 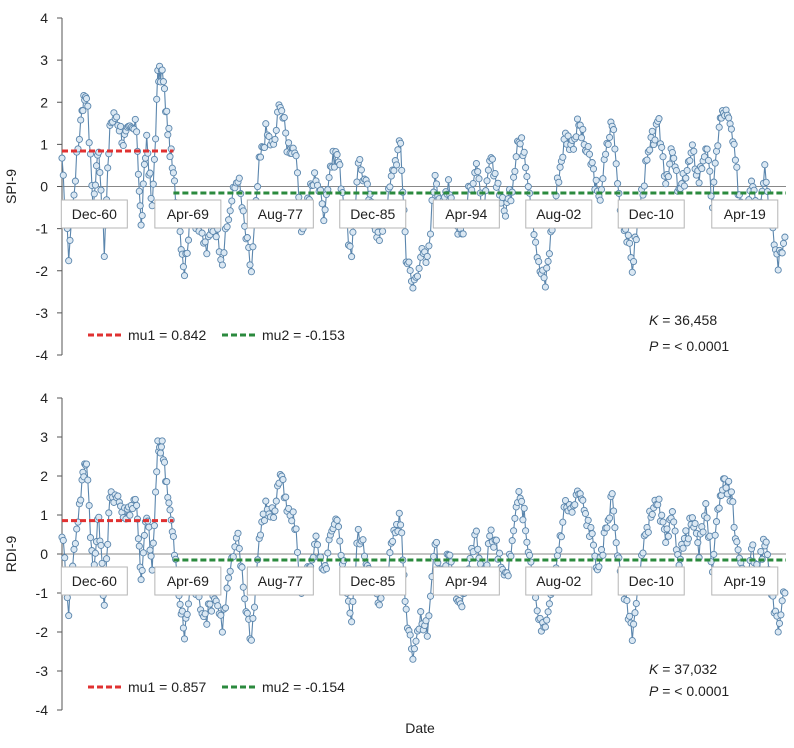 I want to click on y-tick-label: 1, so click(x=44, y=144).